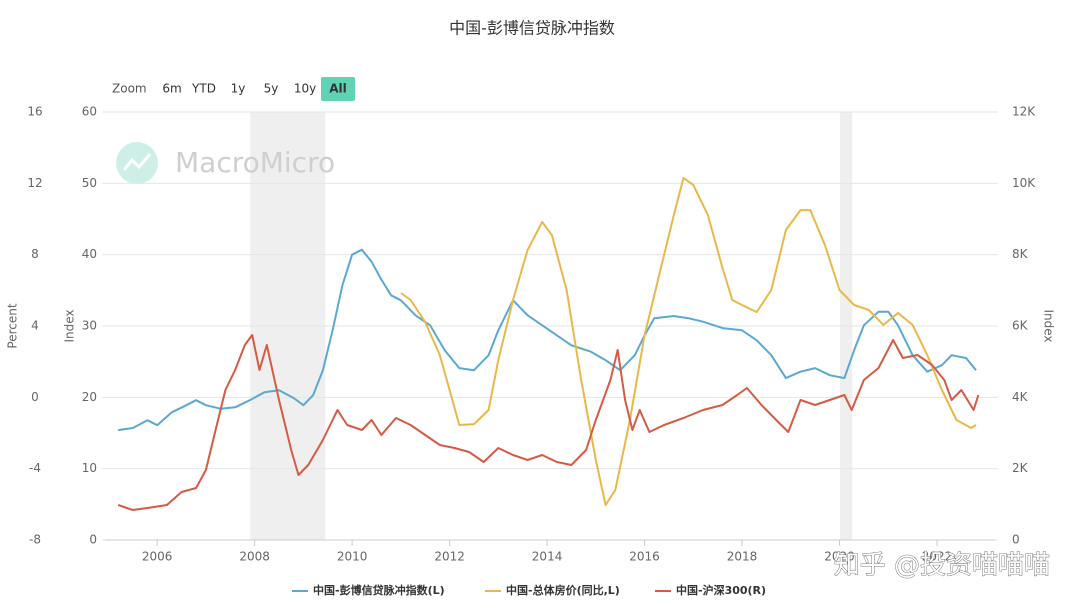 The height and width of the screenshot is (612, 1080). What do you see at coordinates (532, 28) in the screenshot?
I see `chart-title: 中国-彭博信贷脉冲指数` at bounding box center [532, 28].